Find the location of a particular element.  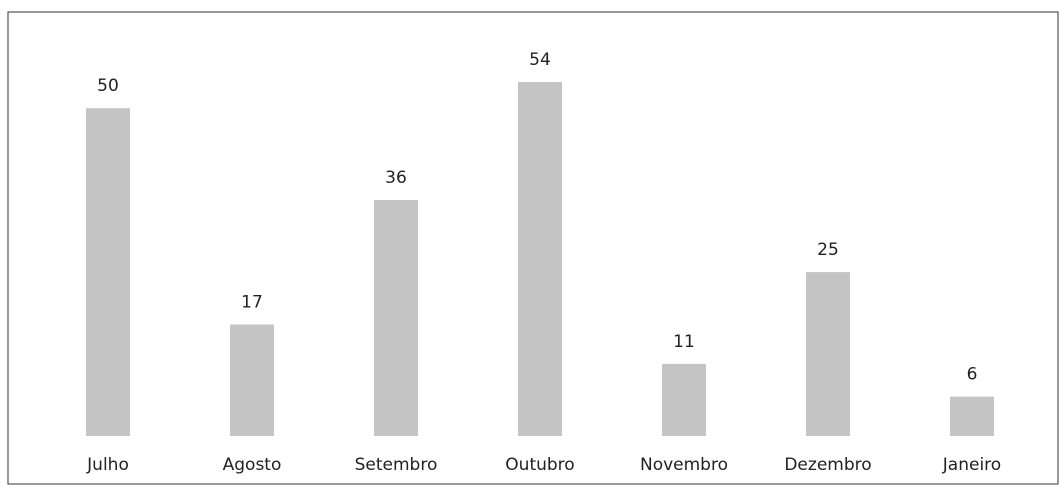

x-tick-label: Outubro is located at coordinates (539, 465).